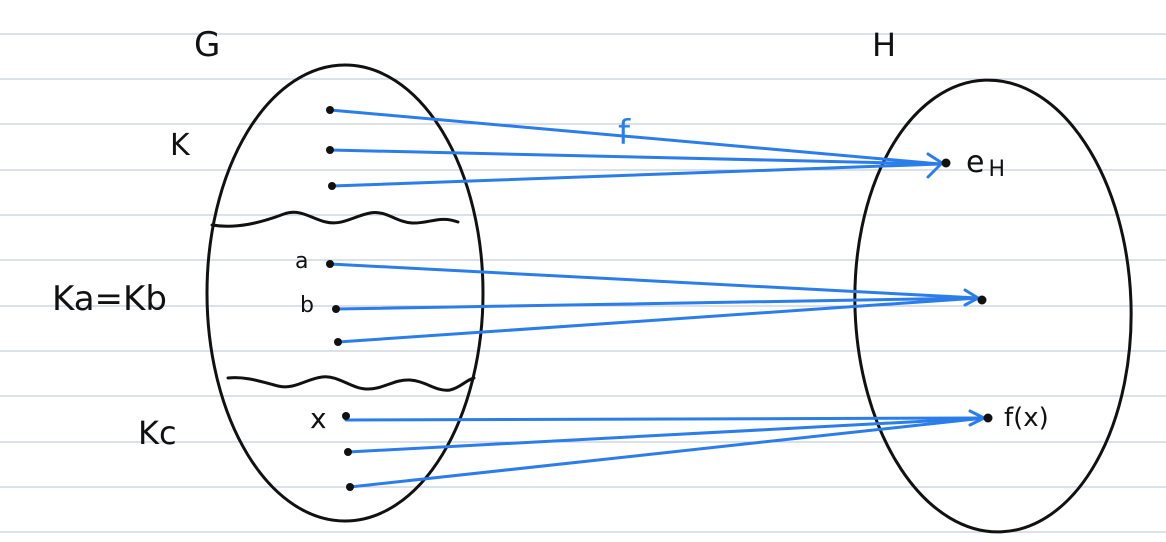  Describe the element at coordinates (330, 264) in the screenshot. I see `point-a` at that location.